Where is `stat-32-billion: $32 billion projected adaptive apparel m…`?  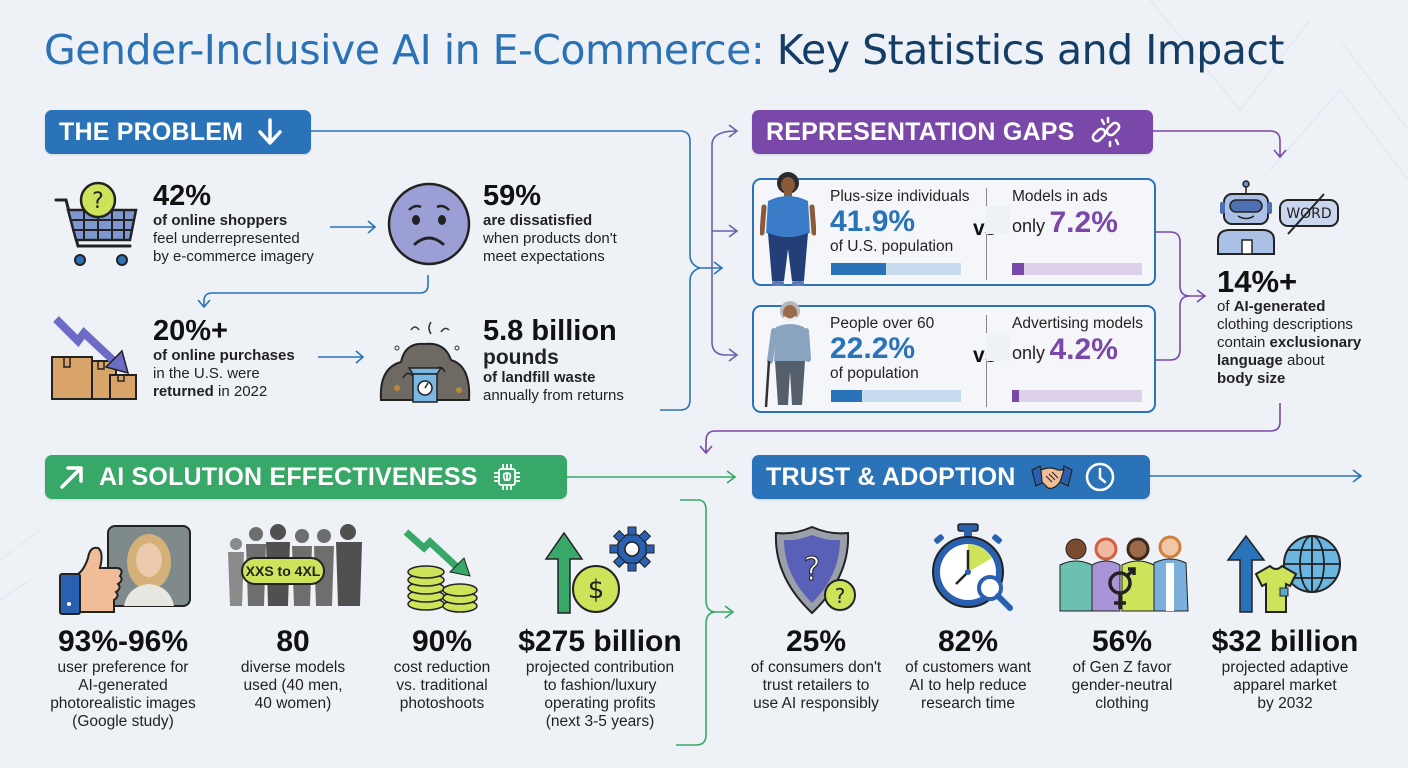
stat-32-billion: $32 billion projected adaptive apparel m… is located at coordinates (1285, 669).